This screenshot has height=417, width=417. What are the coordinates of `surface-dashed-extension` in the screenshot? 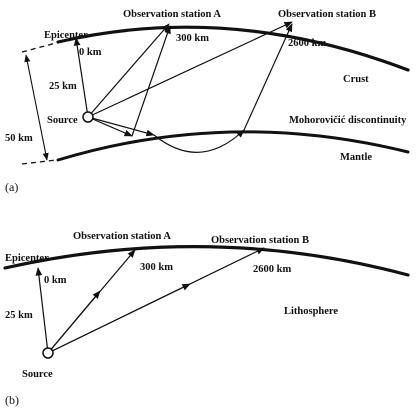 It's located at (39, 47).